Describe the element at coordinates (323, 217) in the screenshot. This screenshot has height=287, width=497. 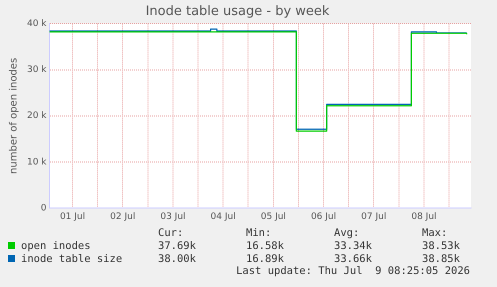
I see `x-tick-label: 06 Jul` at that location.